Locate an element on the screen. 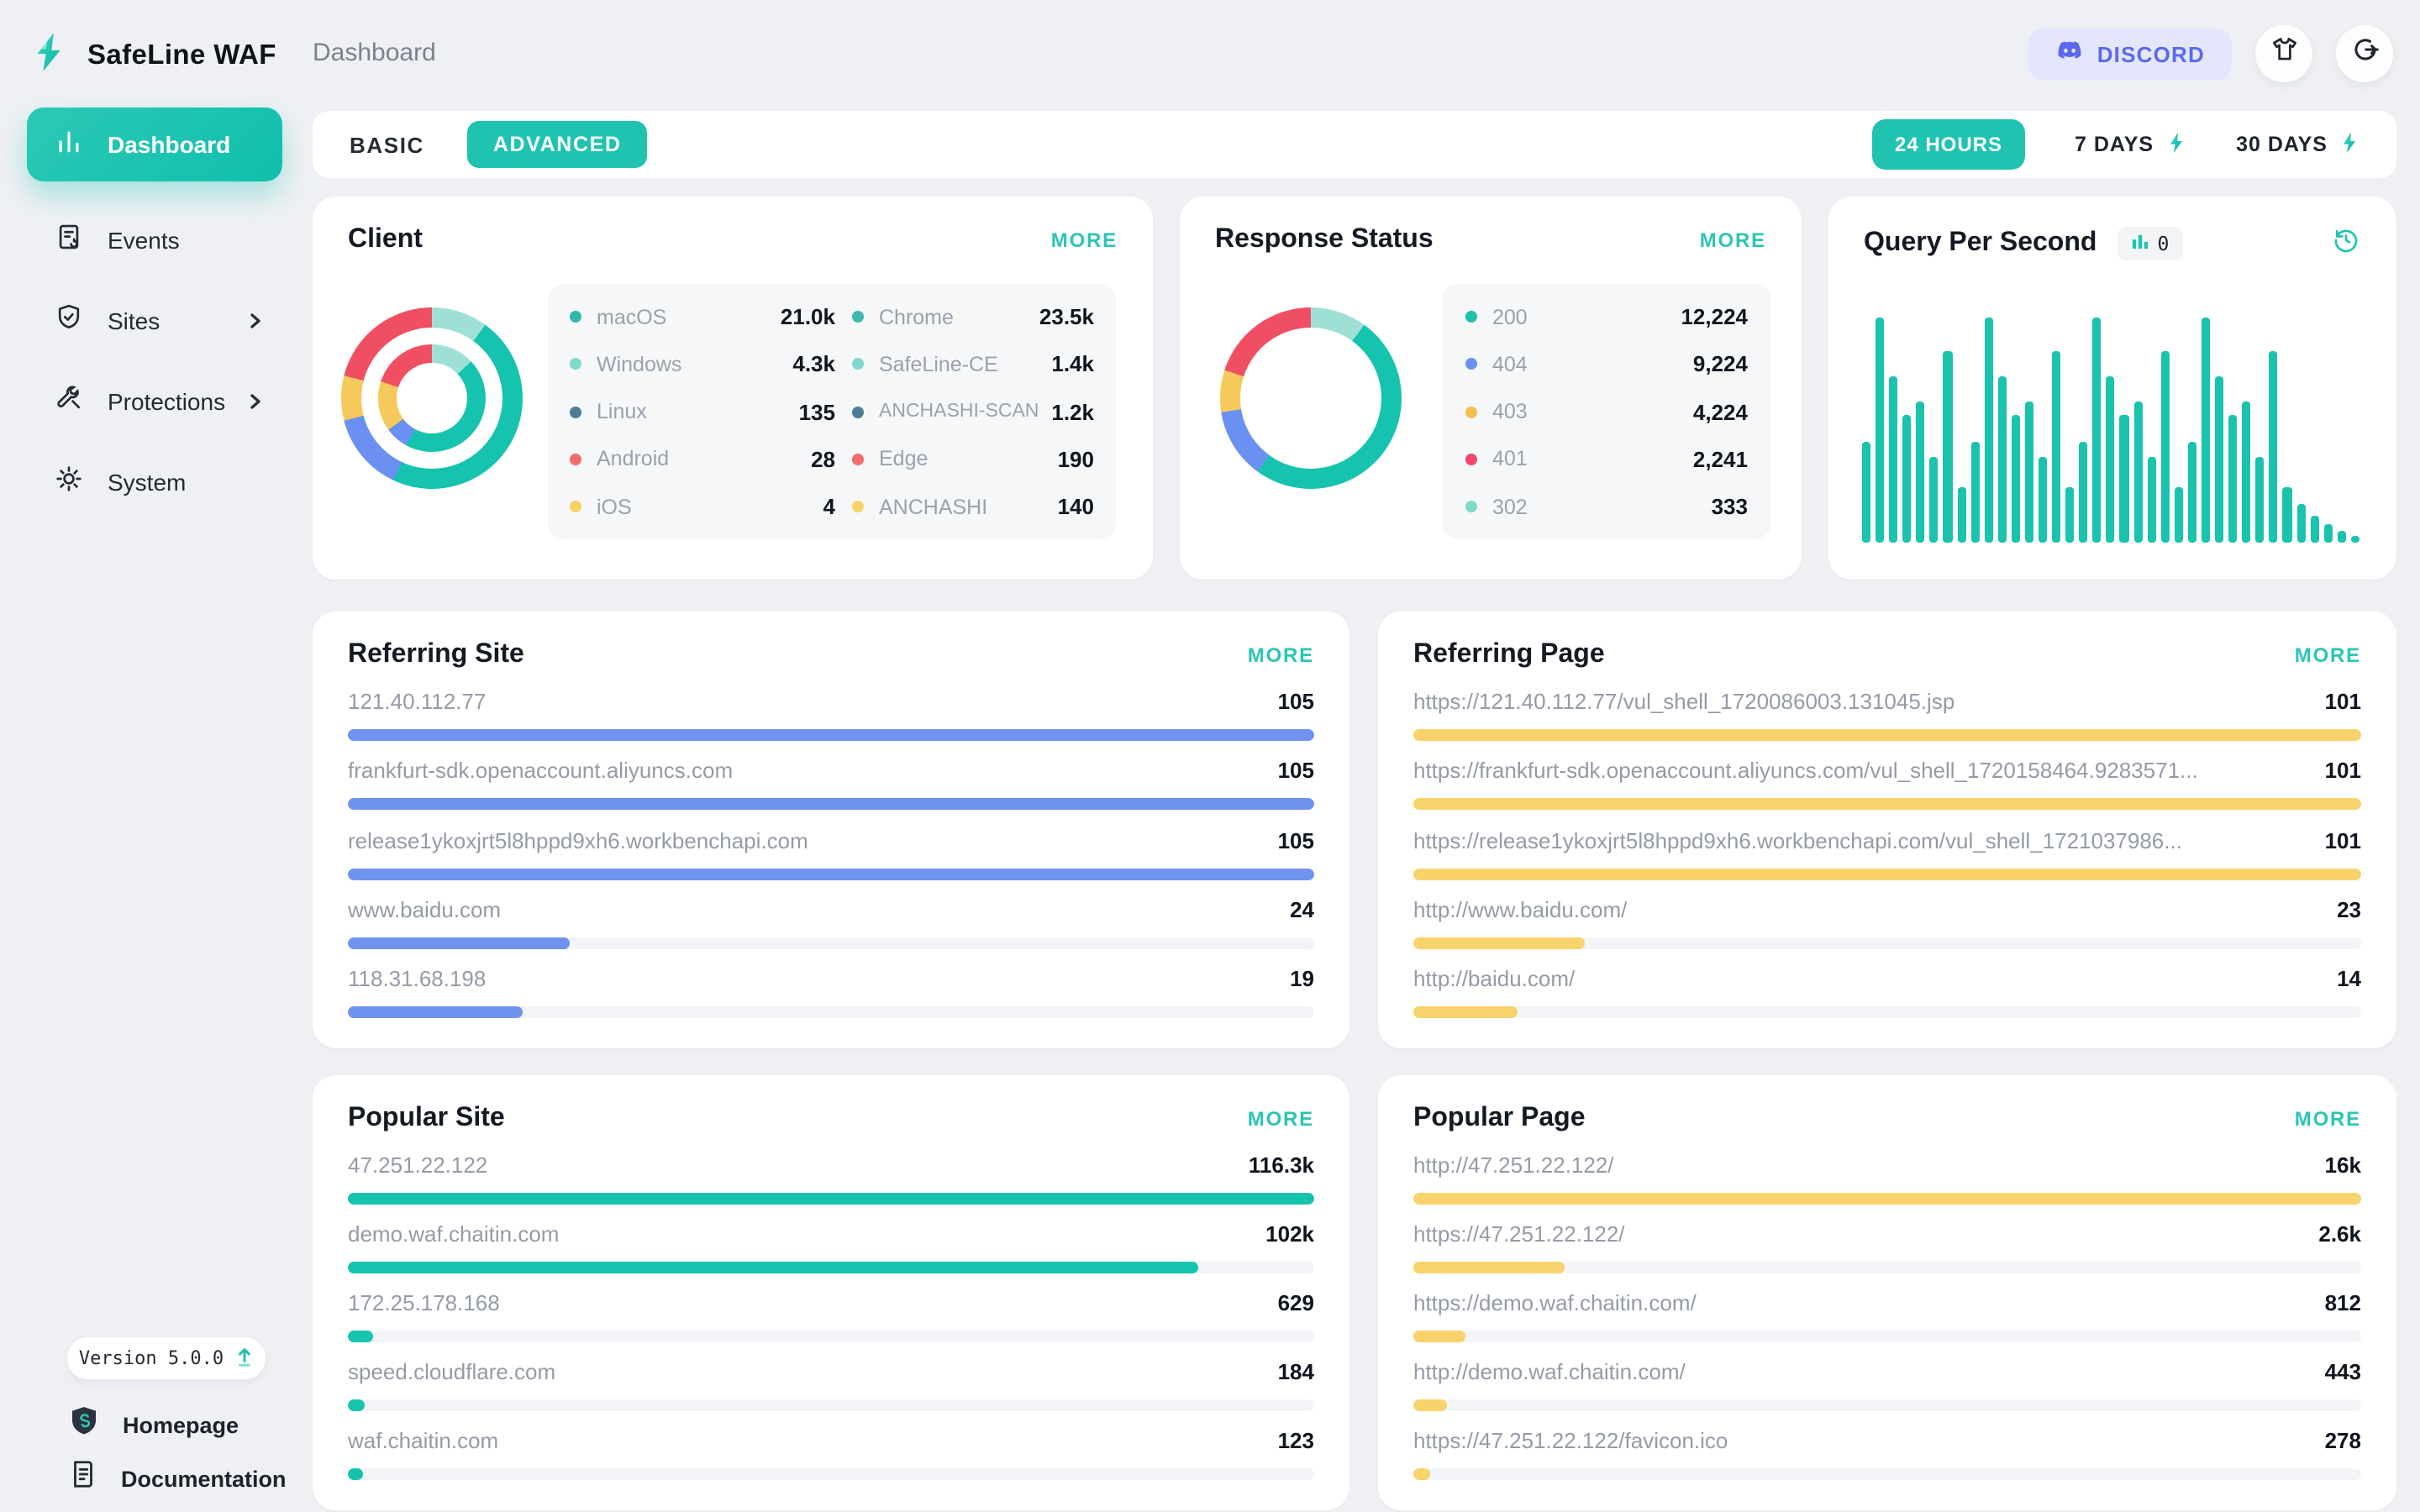 The image size is (2420, 1512). legend-value: 21.0k is located at coordinates (808, 316).